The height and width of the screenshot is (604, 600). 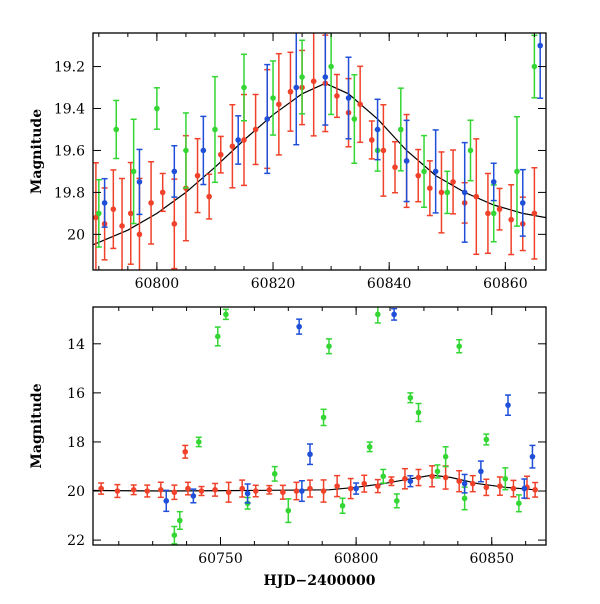 What do you see at coordinates (76, 492) in the screenshot?
I see `bottom-ytick-label-3: 20` at bounding box center [76, 492].